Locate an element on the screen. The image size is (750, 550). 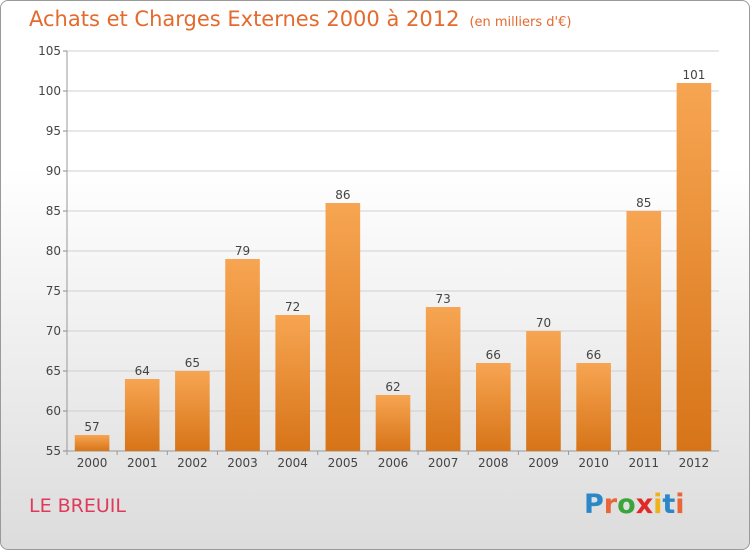
y-tick-label: 65 is located at coordinates (53, 371).